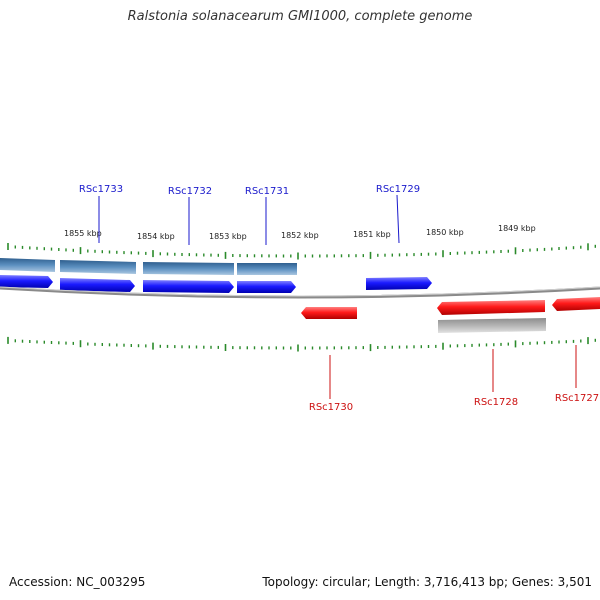 This screenshot has height=600, width=600. I want to click on forward-gene-track, so click(216, 284).